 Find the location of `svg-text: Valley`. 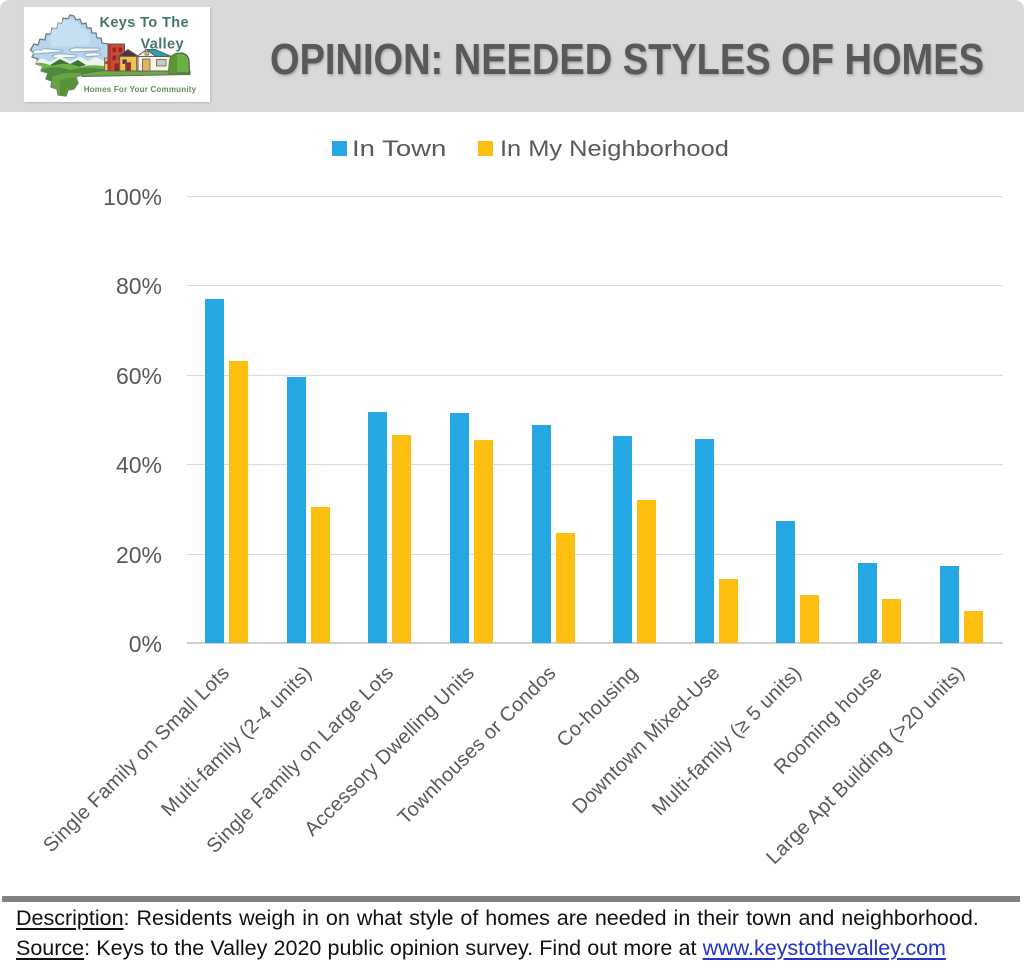

svg-text: Valley is located at coordinates (162, 45).